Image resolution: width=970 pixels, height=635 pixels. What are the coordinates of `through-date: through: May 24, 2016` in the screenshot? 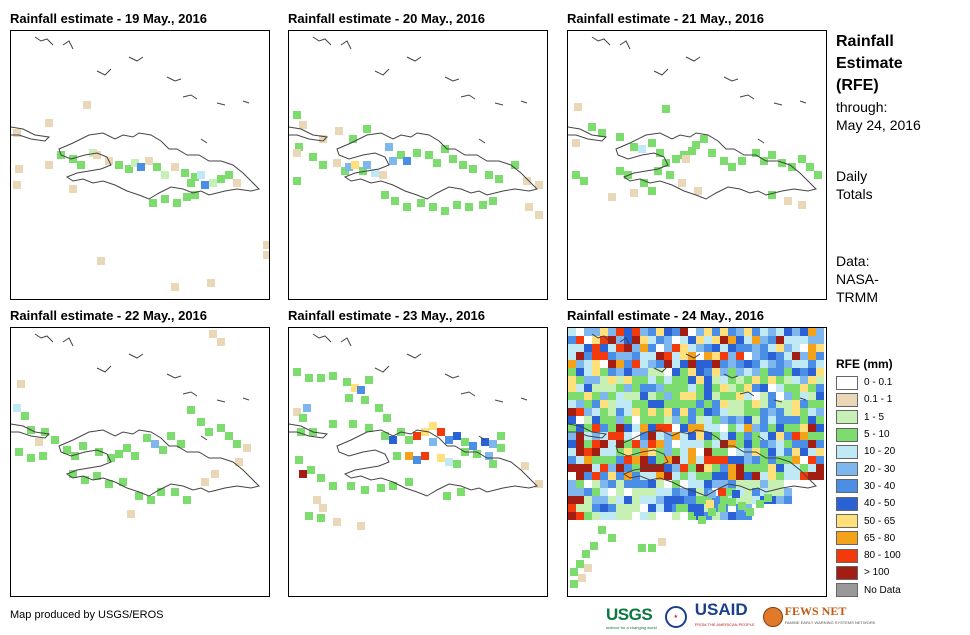 It's located at (878, 116).